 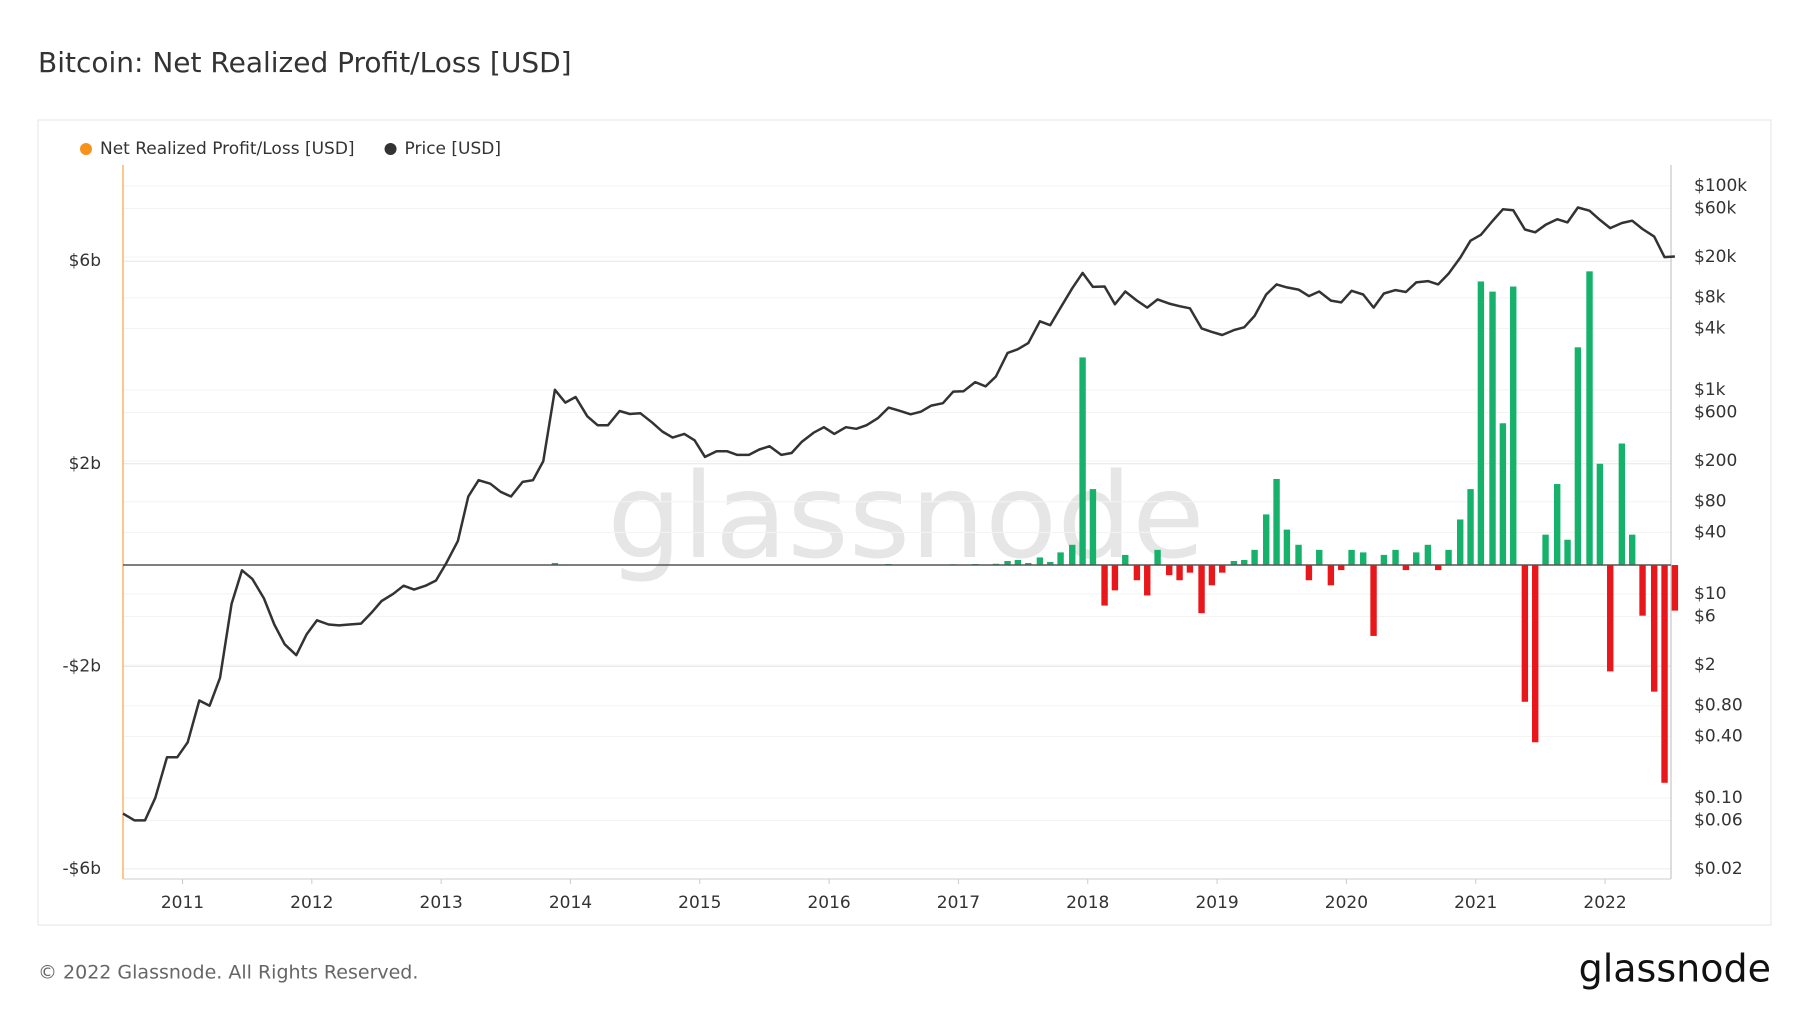 I want to click on y2-tick-label: $600, so click(x=1715, y=412).